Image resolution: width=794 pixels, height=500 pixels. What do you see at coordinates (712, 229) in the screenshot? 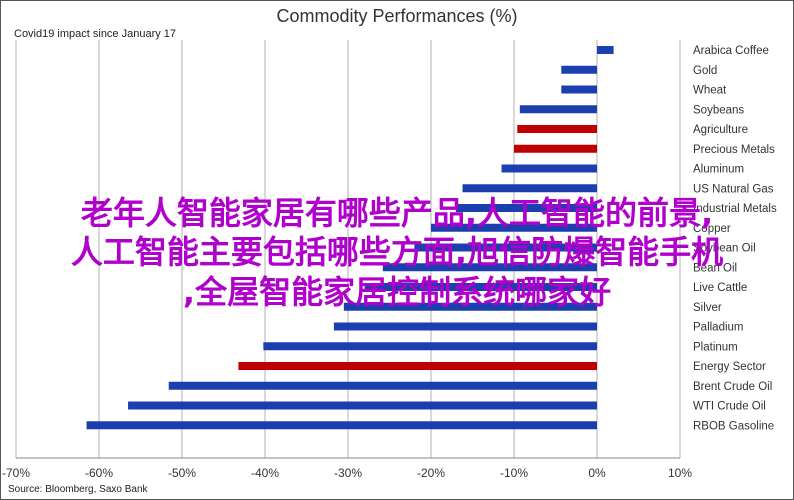
I see `category-label-9: Copper` at bounding box center [712, 229].